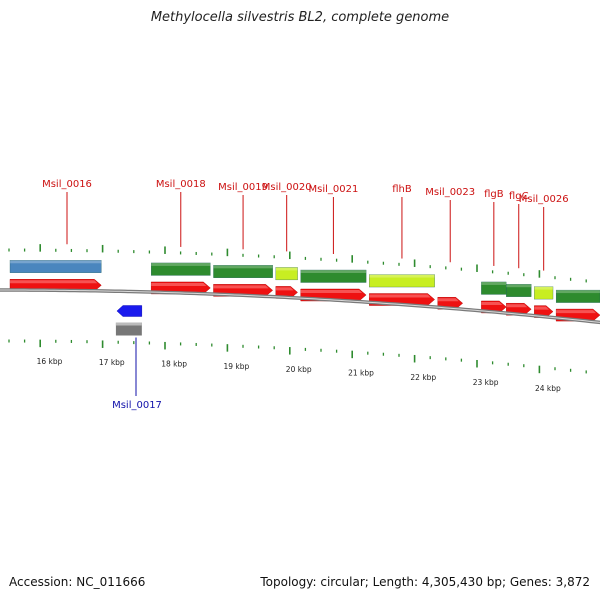  I want to click on genome-backbone-highlight, so click(300, 306).